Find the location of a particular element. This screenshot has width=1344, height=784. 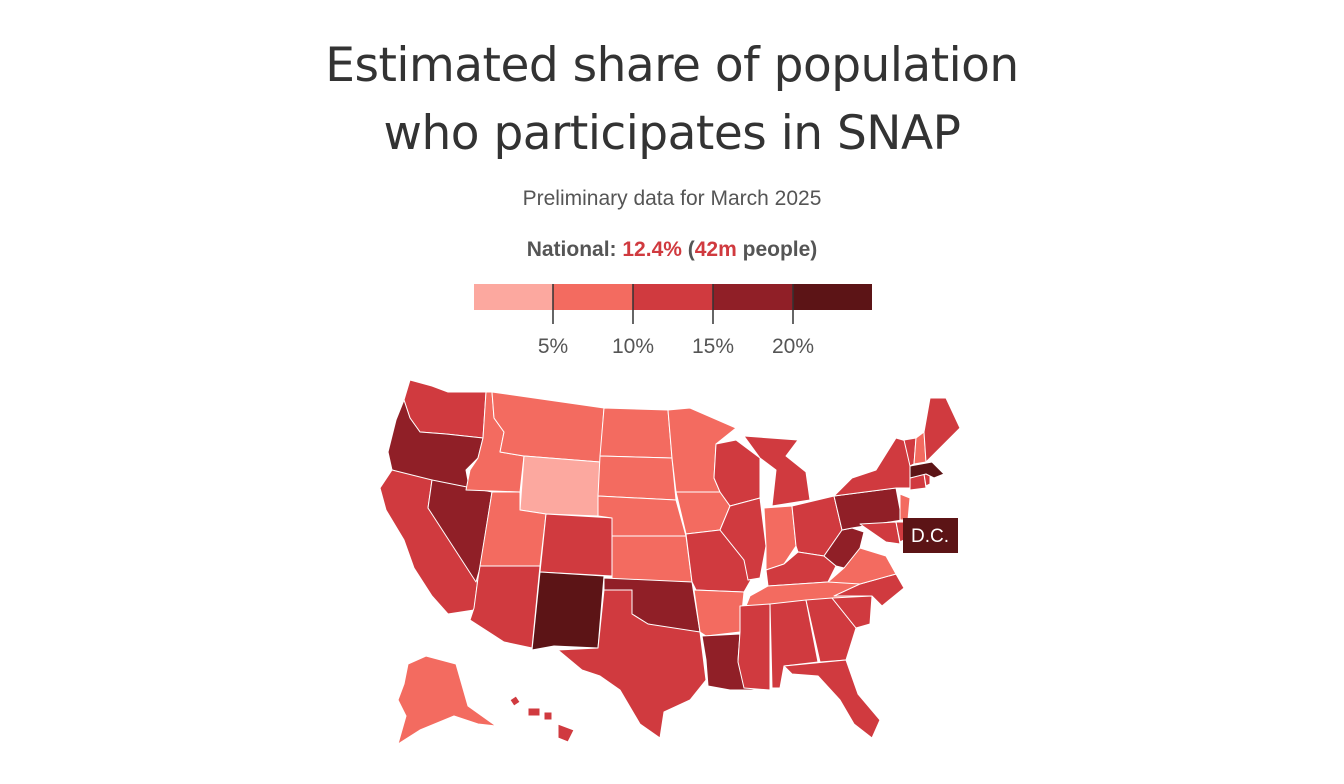

title-line-1: Estimated share of population is located at coordinates (672, 65).